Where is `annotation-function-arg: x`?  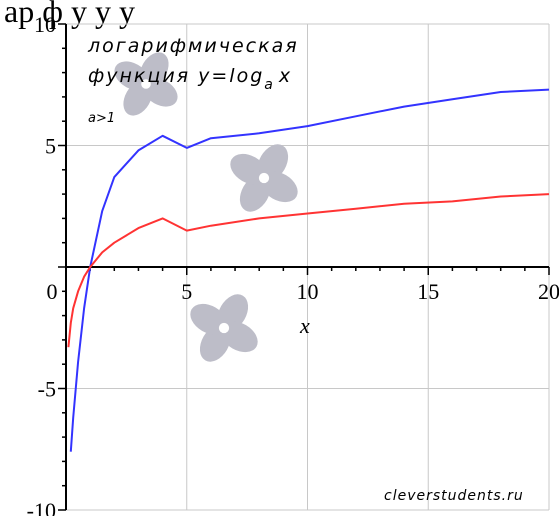
annotation-function-arg: x is located at coordinates (285, 76).